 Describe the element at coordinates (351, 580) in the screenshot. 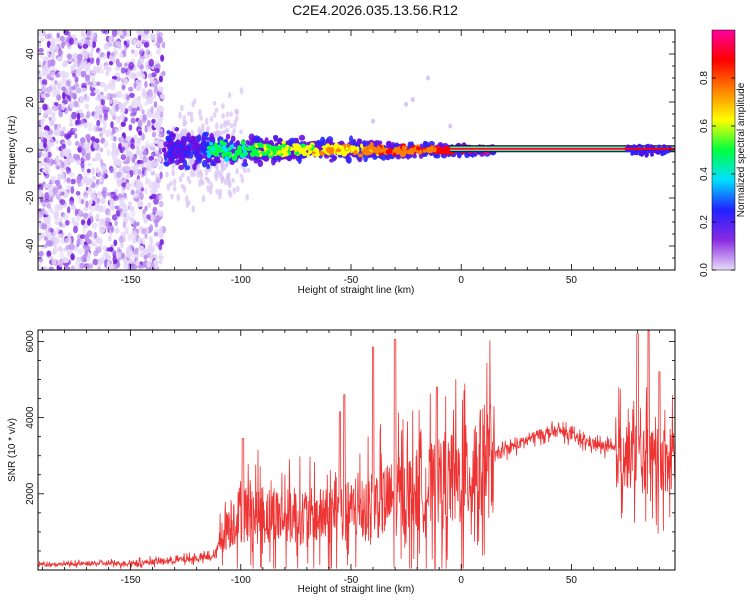

I see `x-tick-label: -50` at that location.